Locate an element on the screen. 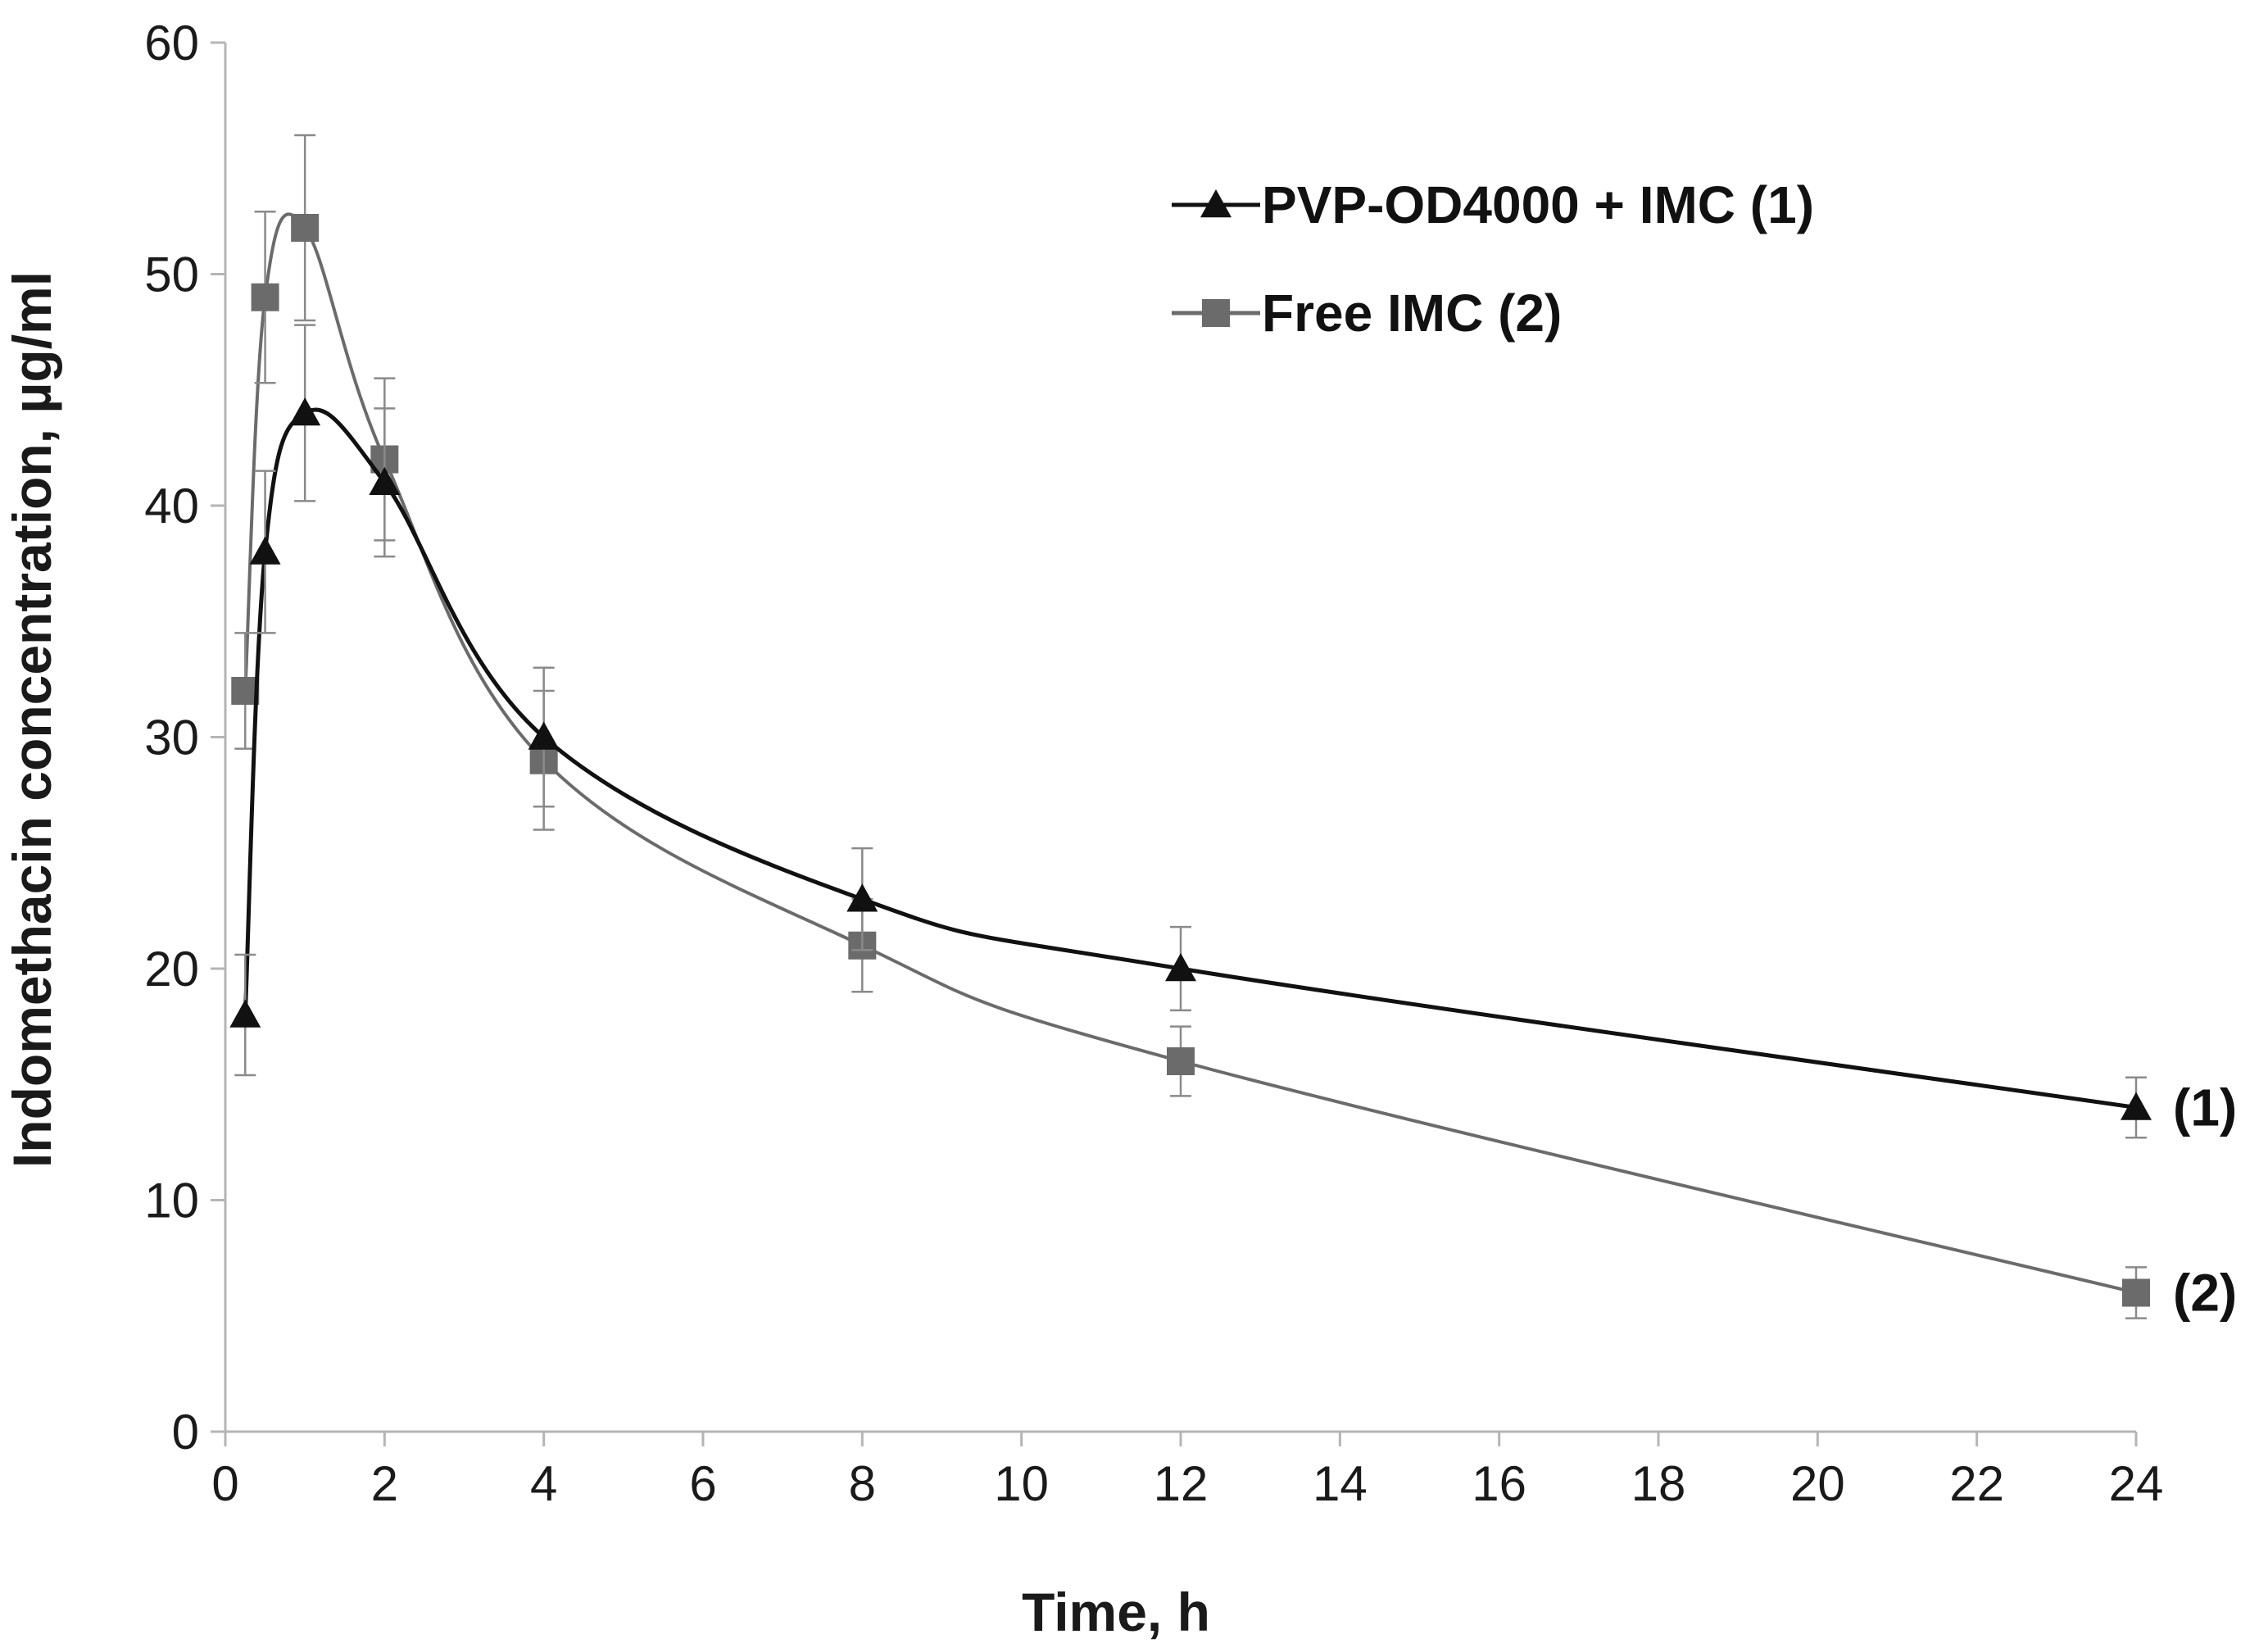  y-tick-label: 20 is located at coordinates (171, 969).